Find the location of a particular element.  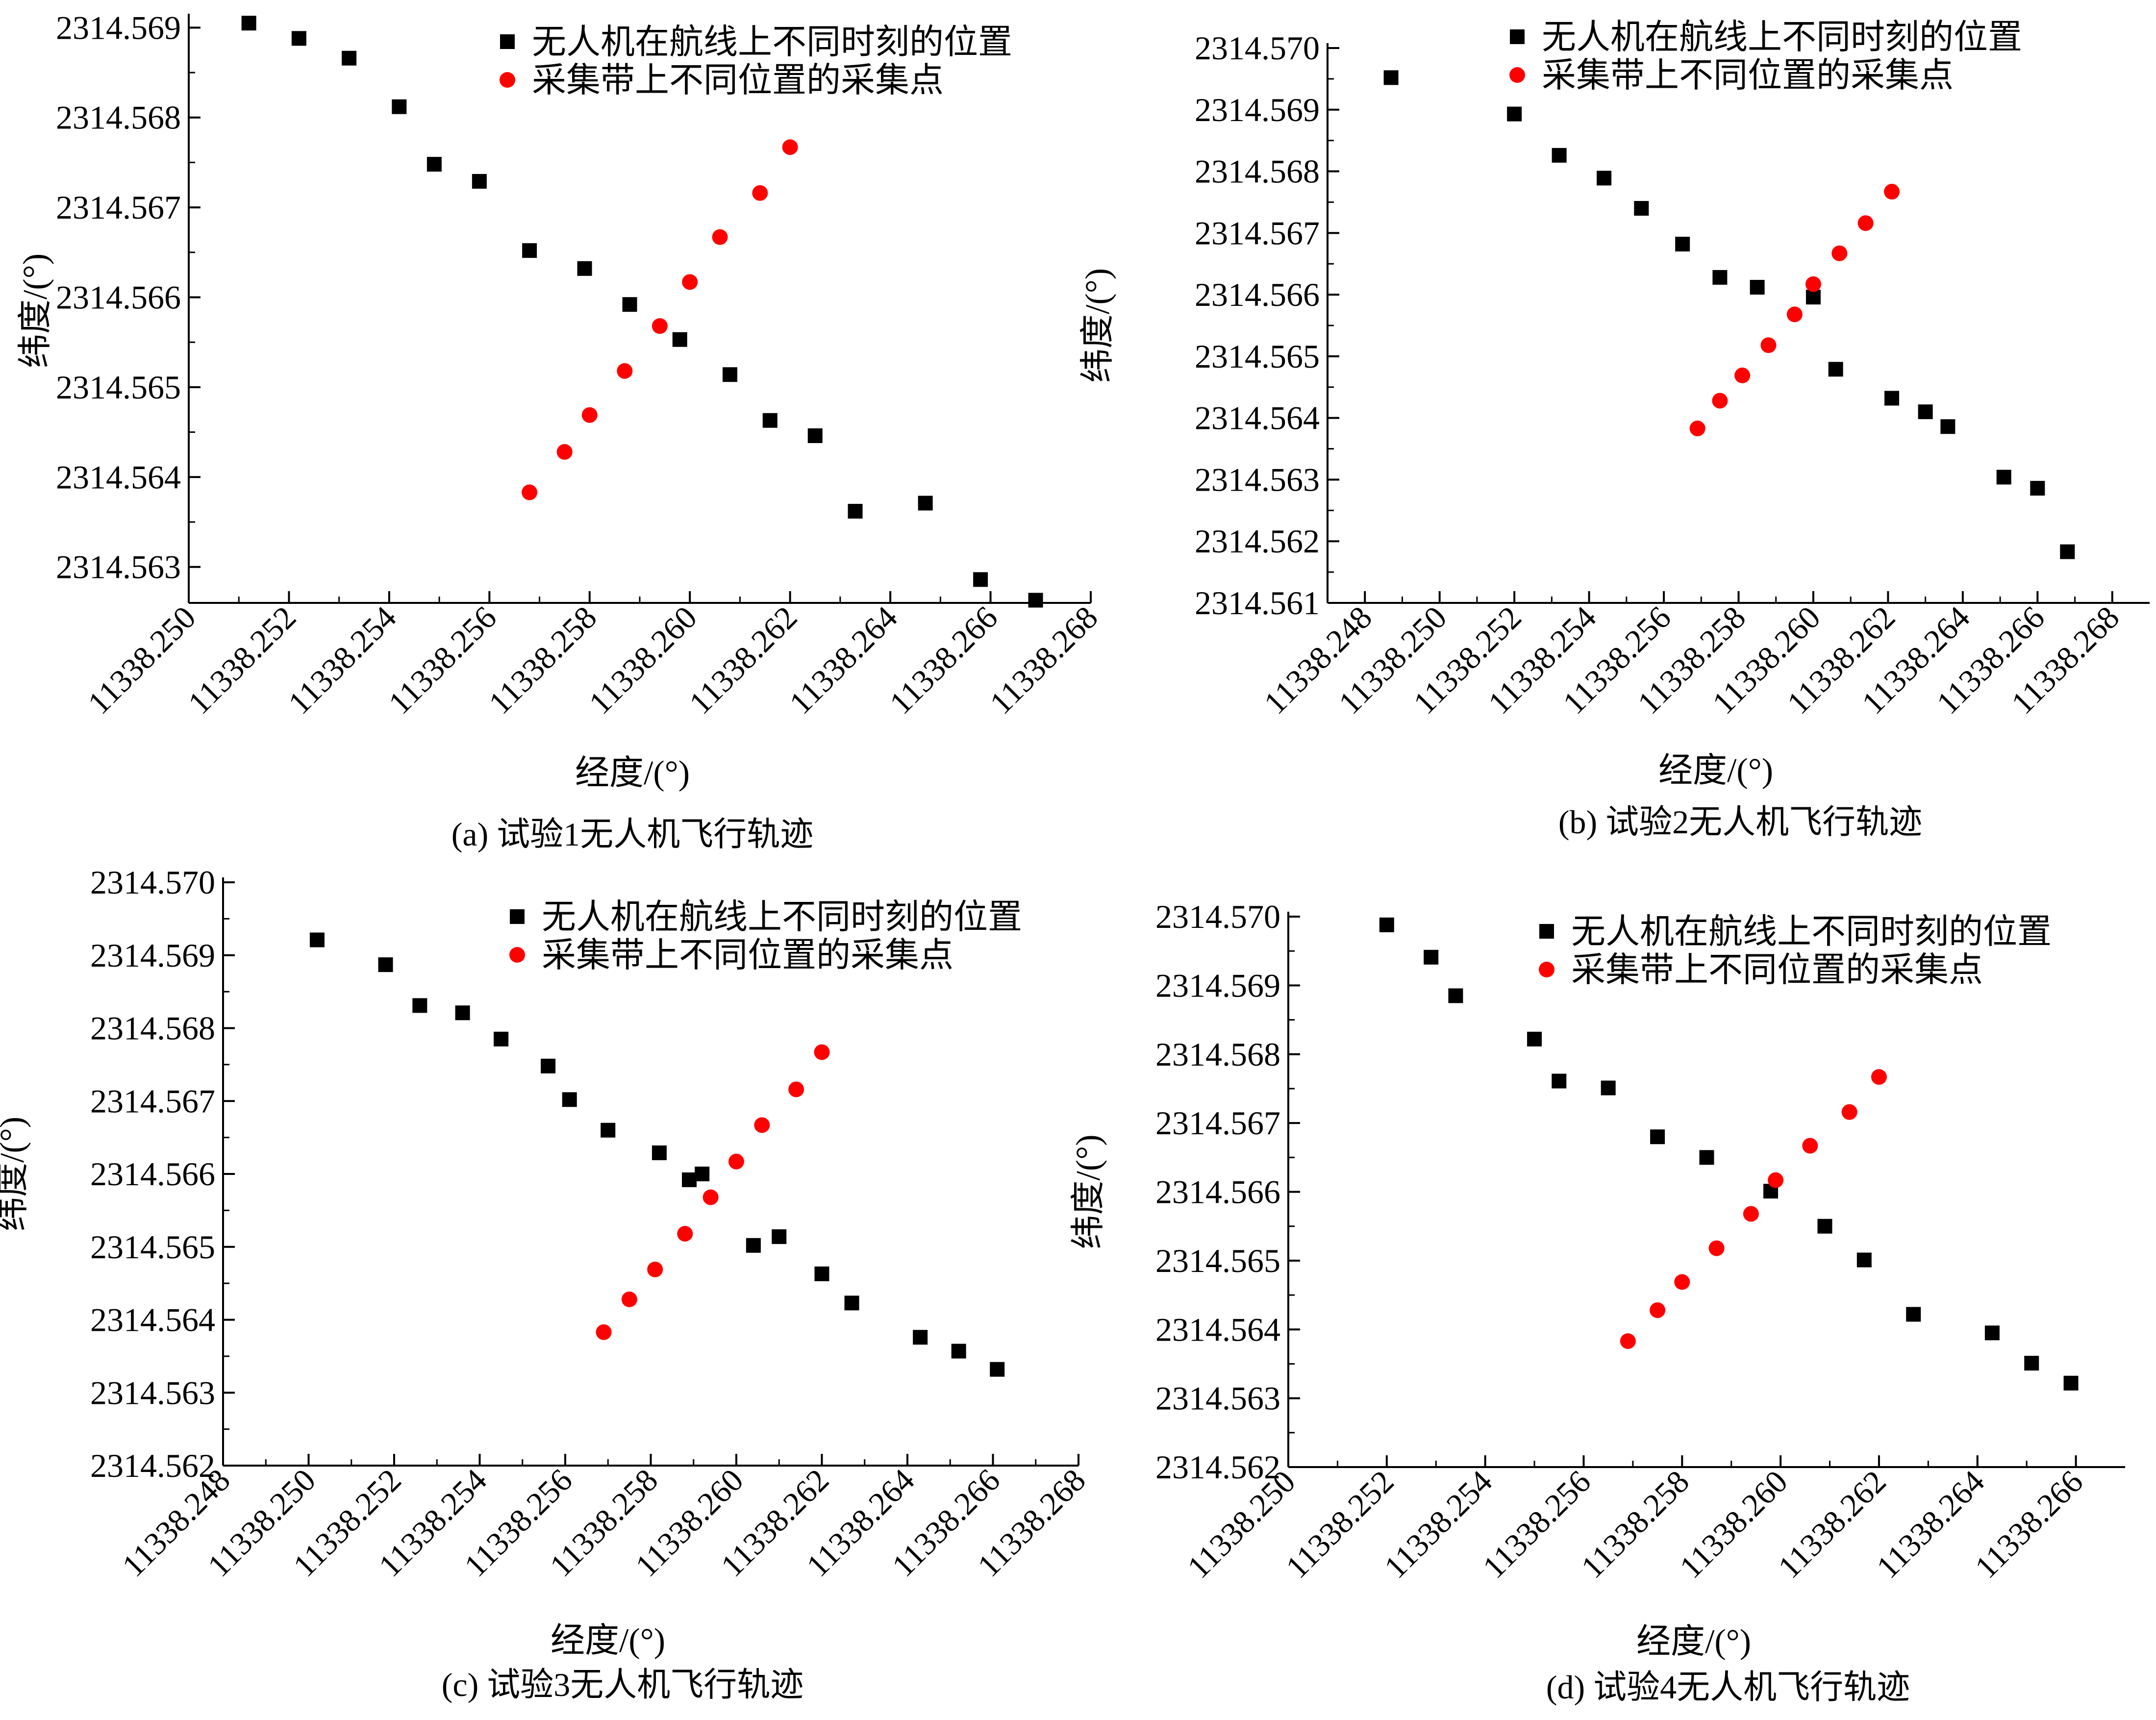

x-tick-label: 11338.268 is located at coordinates (1043, 660).